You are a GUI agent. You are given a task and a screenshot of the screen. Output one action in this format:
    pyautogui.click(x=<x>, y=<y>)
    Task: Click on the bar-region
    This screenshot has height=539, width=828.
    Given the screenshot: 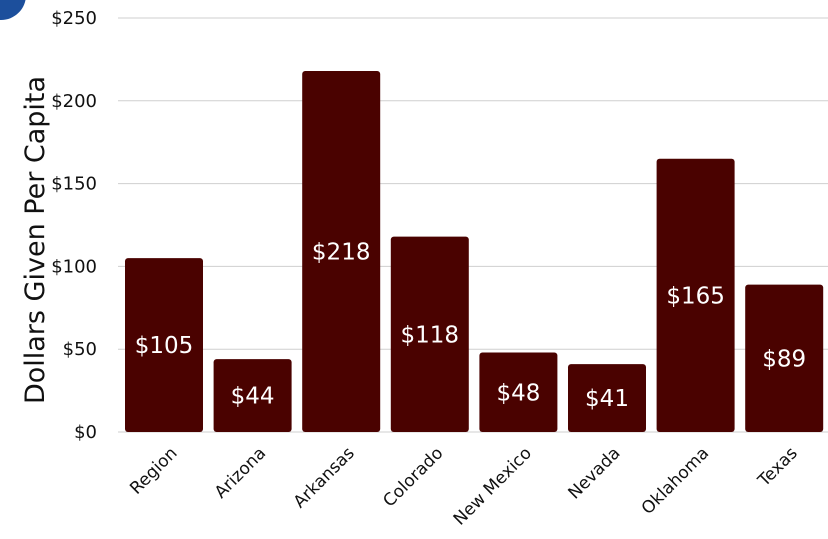 What is the action you would take?
    pyautogui.click(x=164, y=345)
    